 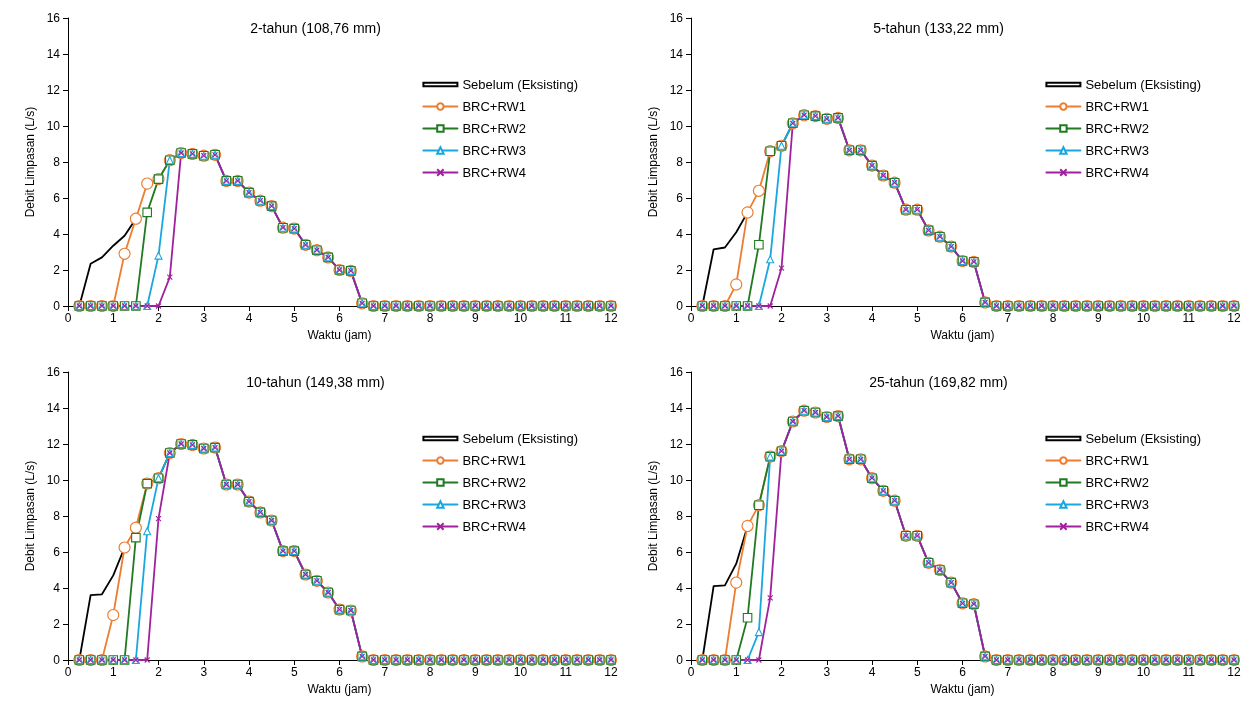 What do you see at coordinates (938, 382) in the screenshot?
I see `chart-title: 25-tahun (169,82 mm)` at bounding box center [938, 382].